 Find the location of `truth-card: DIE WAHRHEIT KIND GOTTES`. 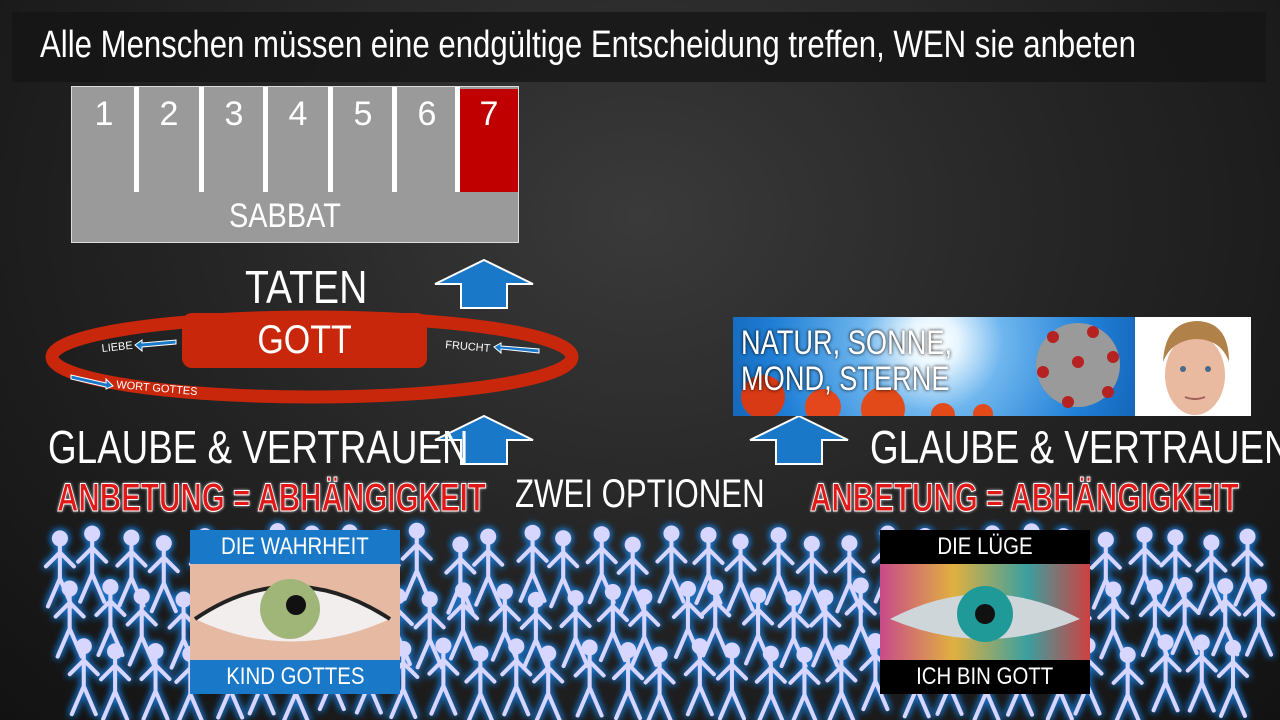

truth-card: DIE WAHRHEIT KIND GOTTES is located at coordinates (295, 612).